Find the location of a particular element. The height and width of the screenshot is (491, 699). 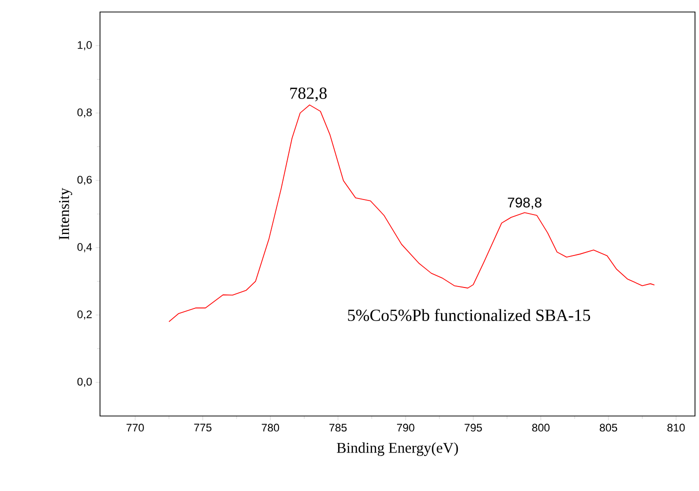

annotation: 782,8 is located at coordinates (308, 95).